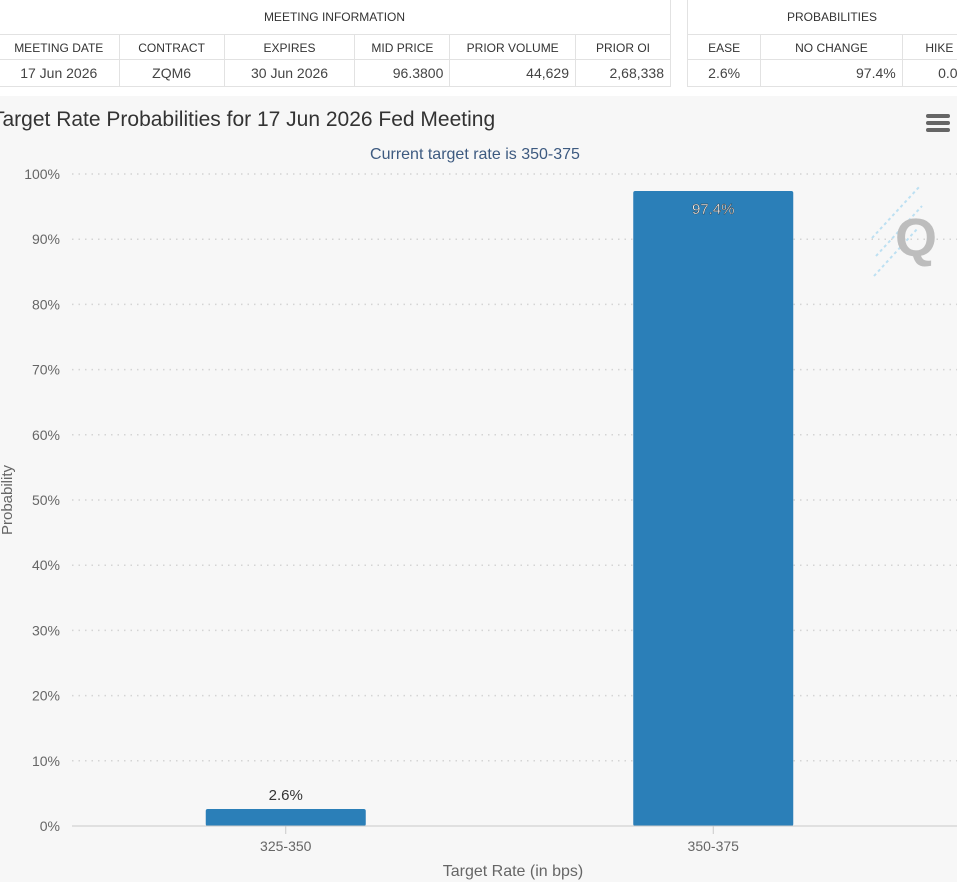 This screenshot has width=957, height=882. I want to click on col-expires: EXPIRES, so click(290, 47).